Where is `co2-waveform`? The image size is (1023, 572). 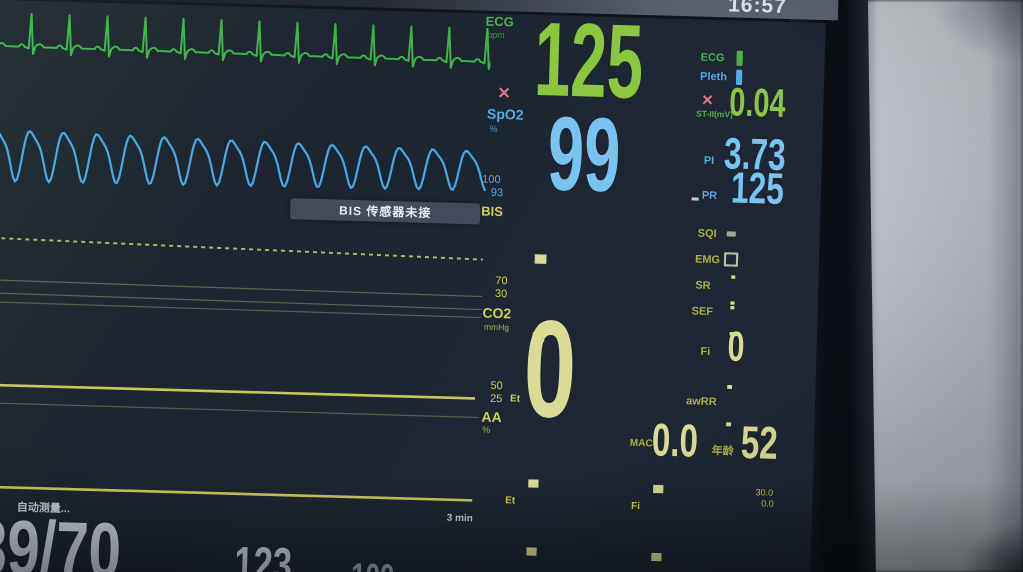 co2-waveform is located at coordinates (238, 391).